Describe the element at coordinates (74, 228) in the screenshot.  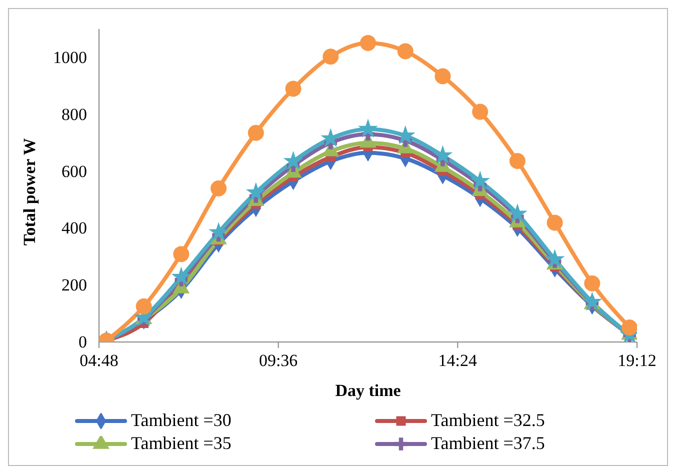
I see `y-tick-label: 400` at that location.